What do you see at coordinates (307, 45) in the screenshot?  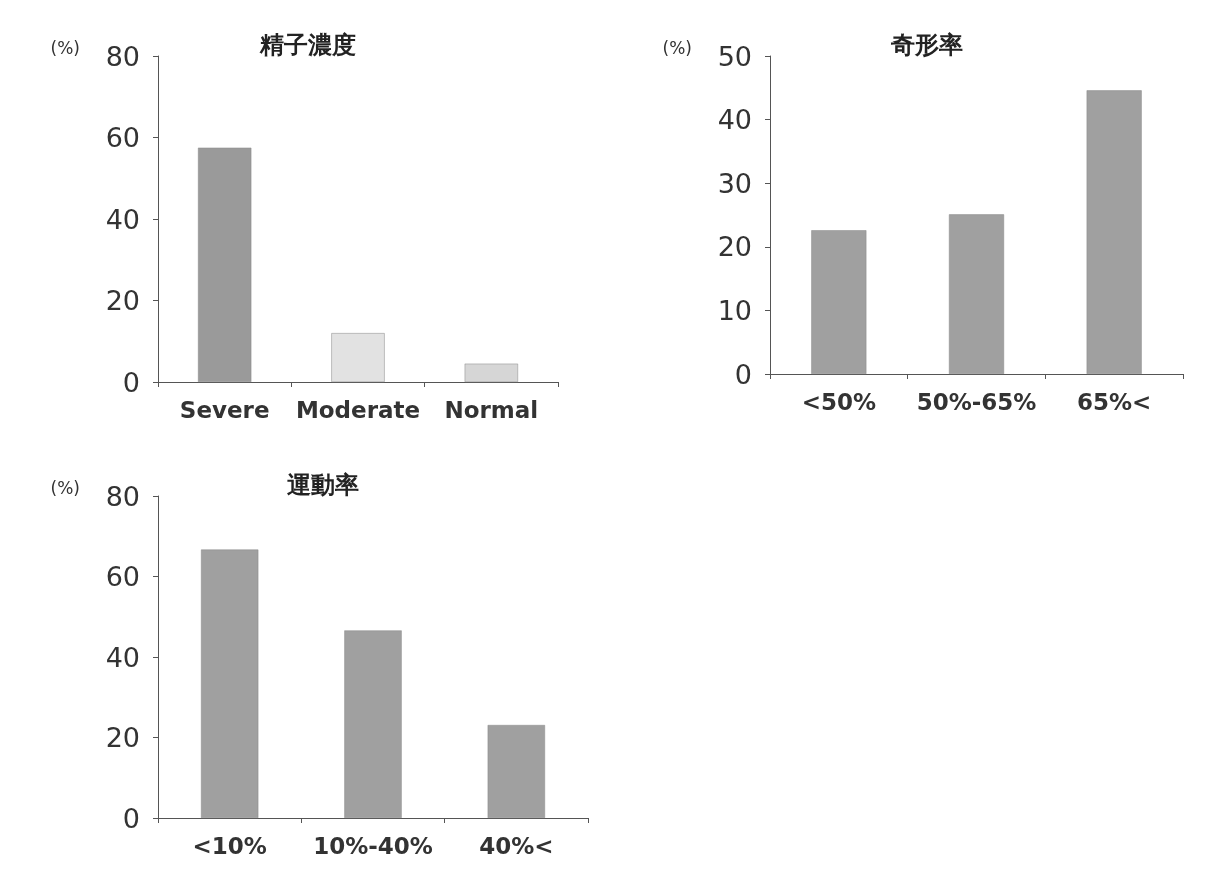 I see `chart-title: 精子濃度` at bounding box center [307, 45].